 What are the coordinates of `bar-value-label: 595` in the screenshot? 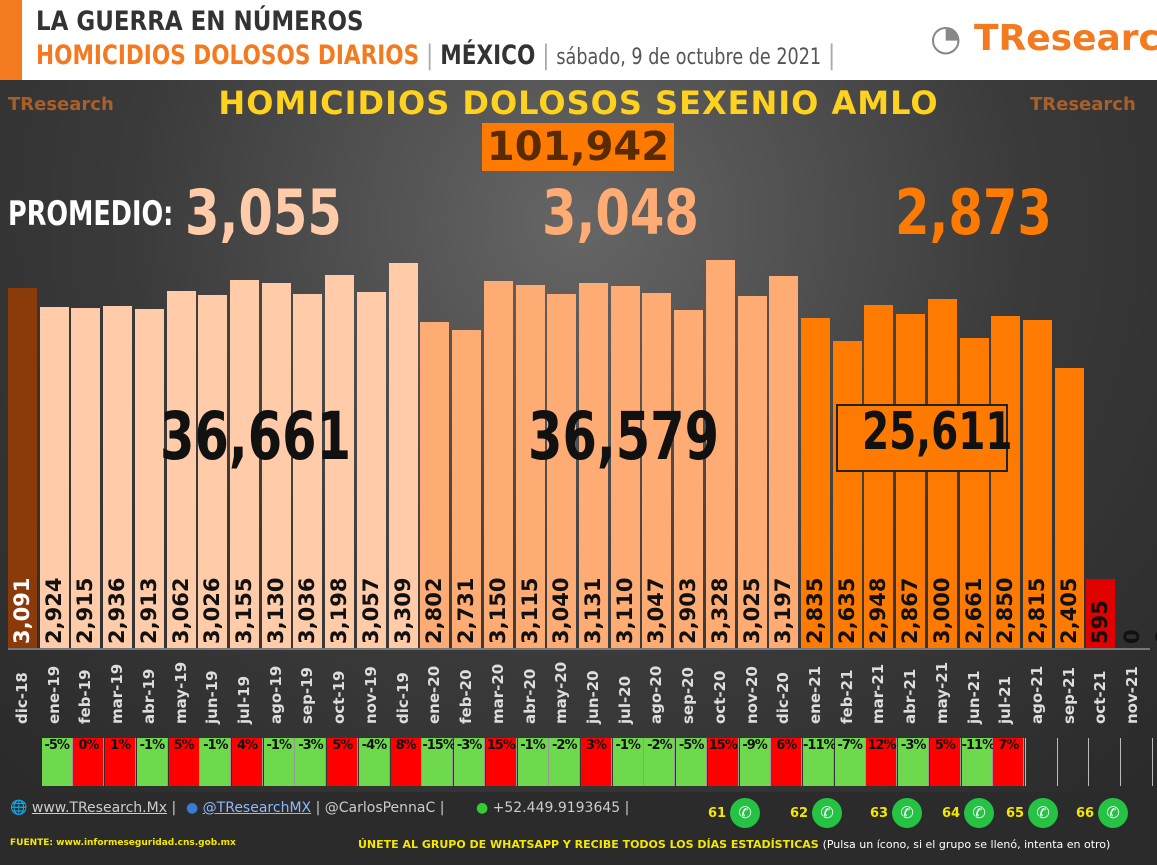 It's located at (1100, 622).